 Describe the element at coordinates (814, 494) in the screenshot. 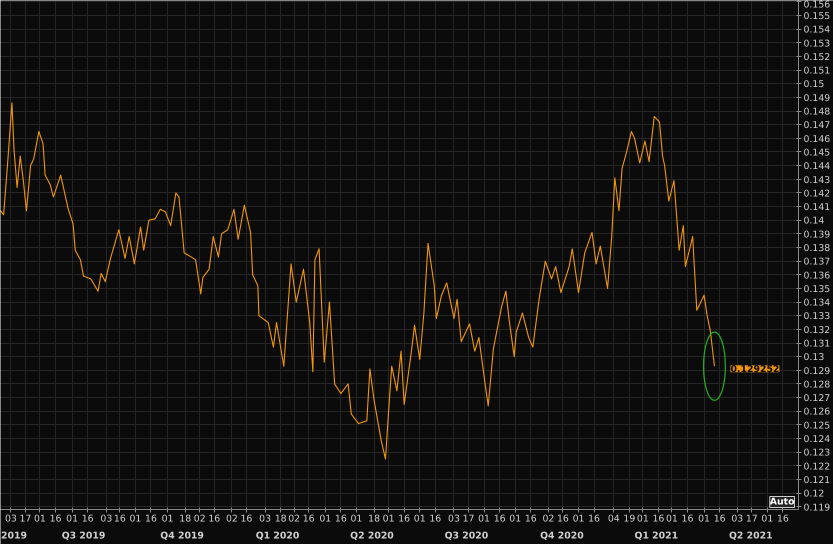

I see `y-tick-label: 0.12` at that location.